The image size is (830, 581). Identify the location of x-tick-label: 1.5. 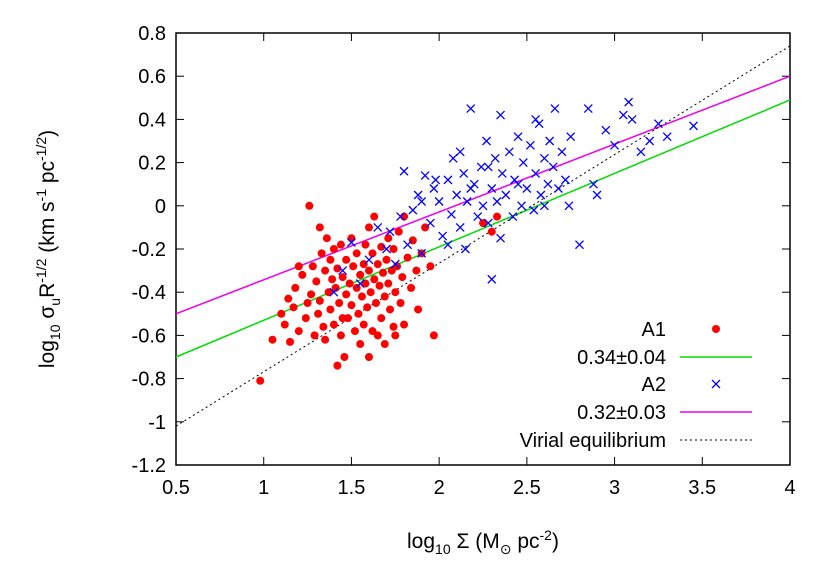
(352, 488).